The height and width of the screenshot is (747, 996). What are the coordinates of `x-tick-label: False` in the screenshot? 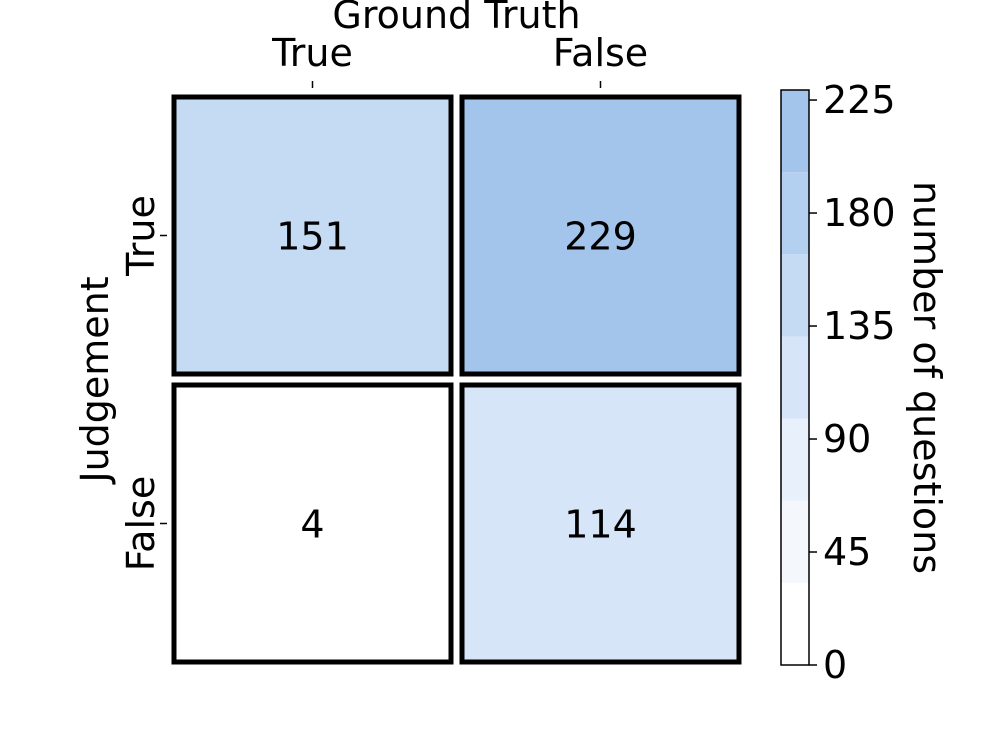 It's located at (600, 53).